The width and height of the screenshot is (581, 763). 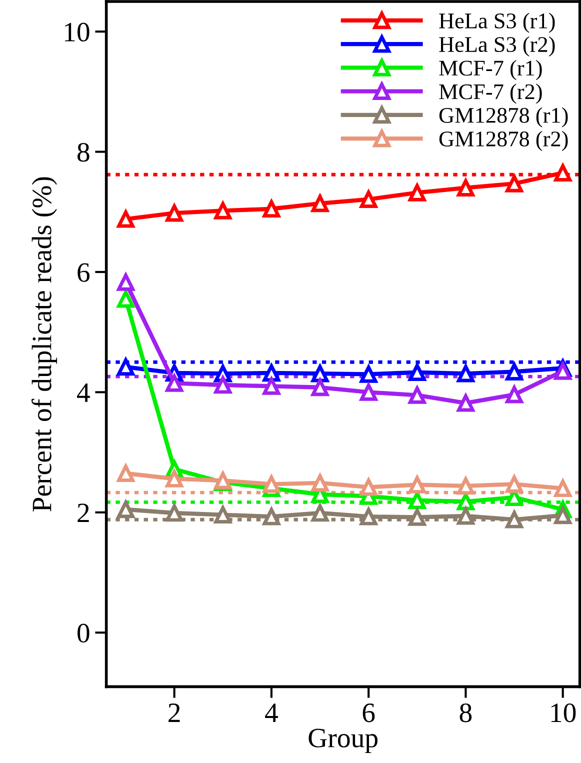 What do you see at coordinates (497, 46) in the screenshot?
I see `legend-label: HeLa S3 (r2)` at bounding box center [497, 46].